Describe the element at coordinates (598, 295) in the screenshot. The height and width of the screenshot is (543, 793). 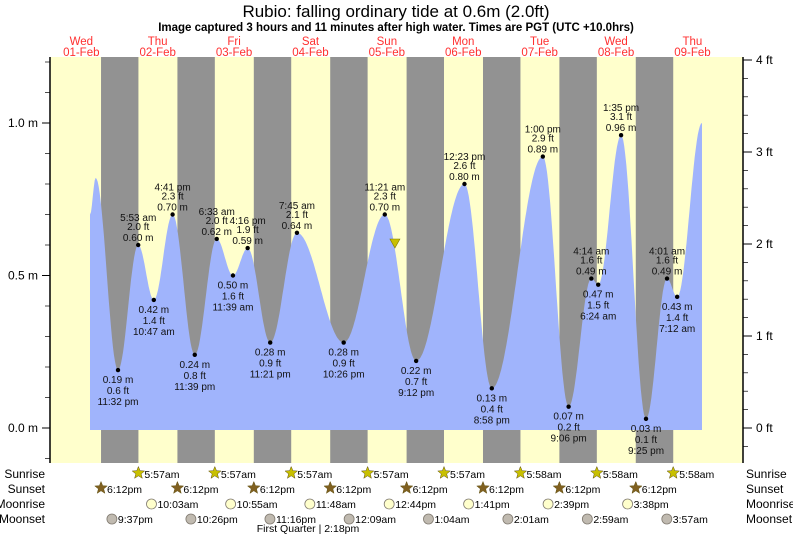
I see `low-tide-label: 0.47 m` at that location.